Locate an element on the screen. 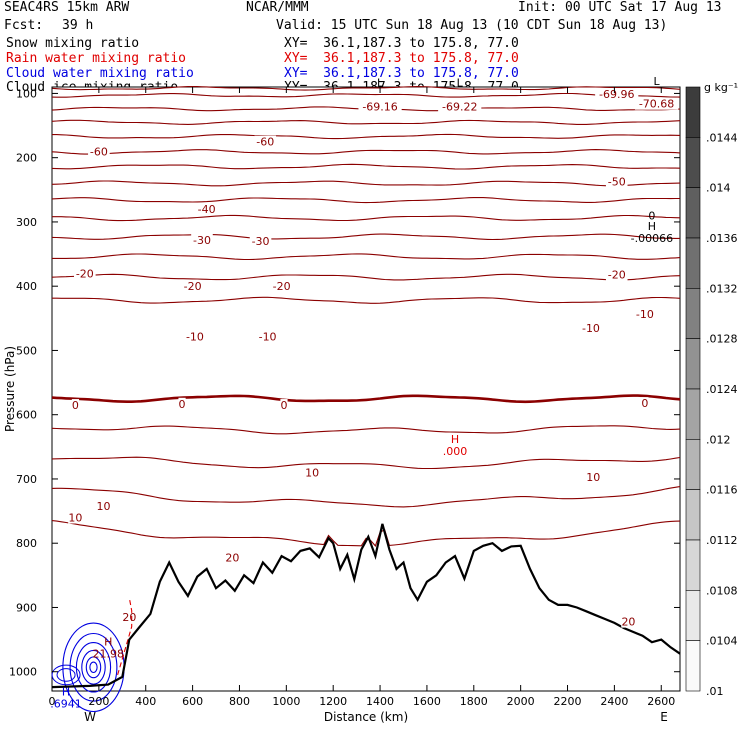  colorbar-unit: g kg⁻¹ is located at coordinates (721, 87).